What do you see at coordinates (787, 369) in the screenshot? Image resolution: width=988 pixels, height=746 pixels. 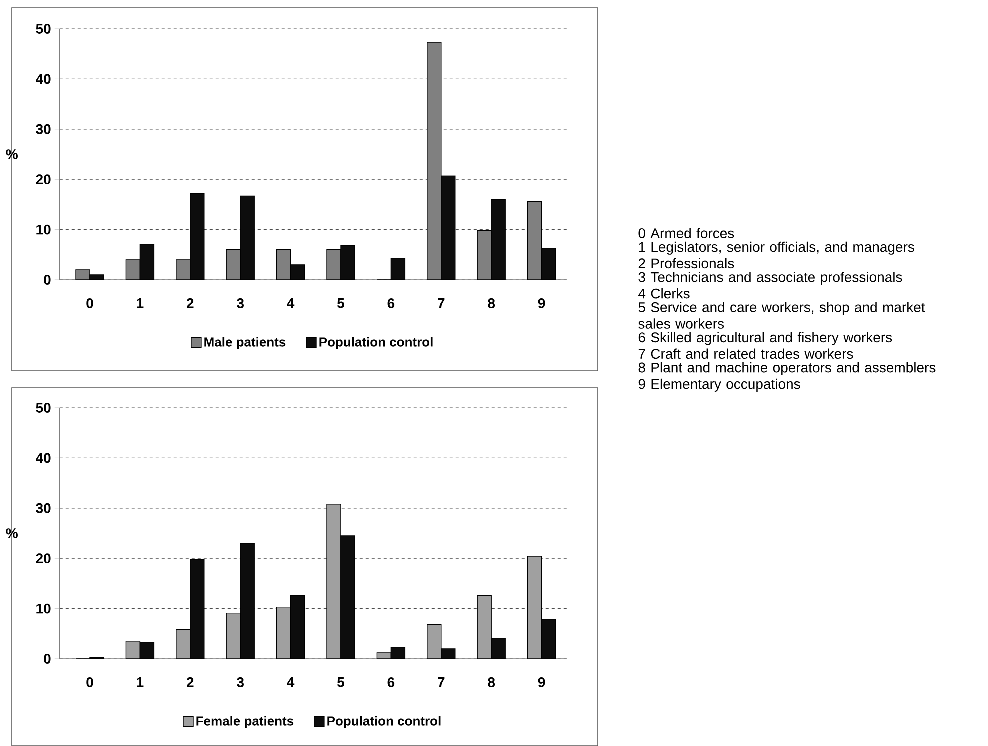 I see `text: 8 Plant and machine operators and assemblers` at bounding box center [787, 369].